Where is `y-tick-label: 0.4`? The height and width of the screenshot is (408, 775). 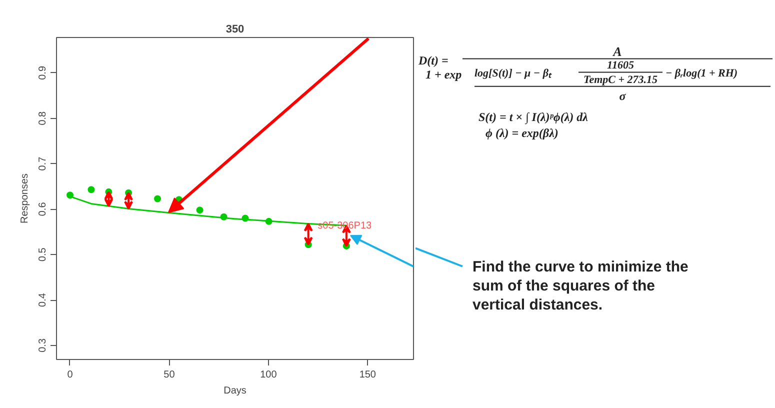
y-tick-label: 0.4 is located at coordinates (43, 299).